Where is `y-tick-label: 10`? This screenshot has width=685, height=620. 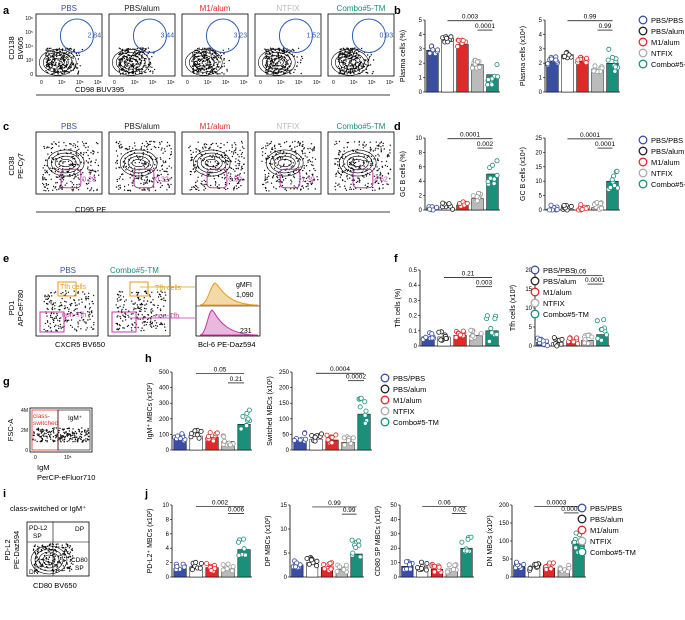 y-tick-label: 10 is located at coordinates (165, 506).